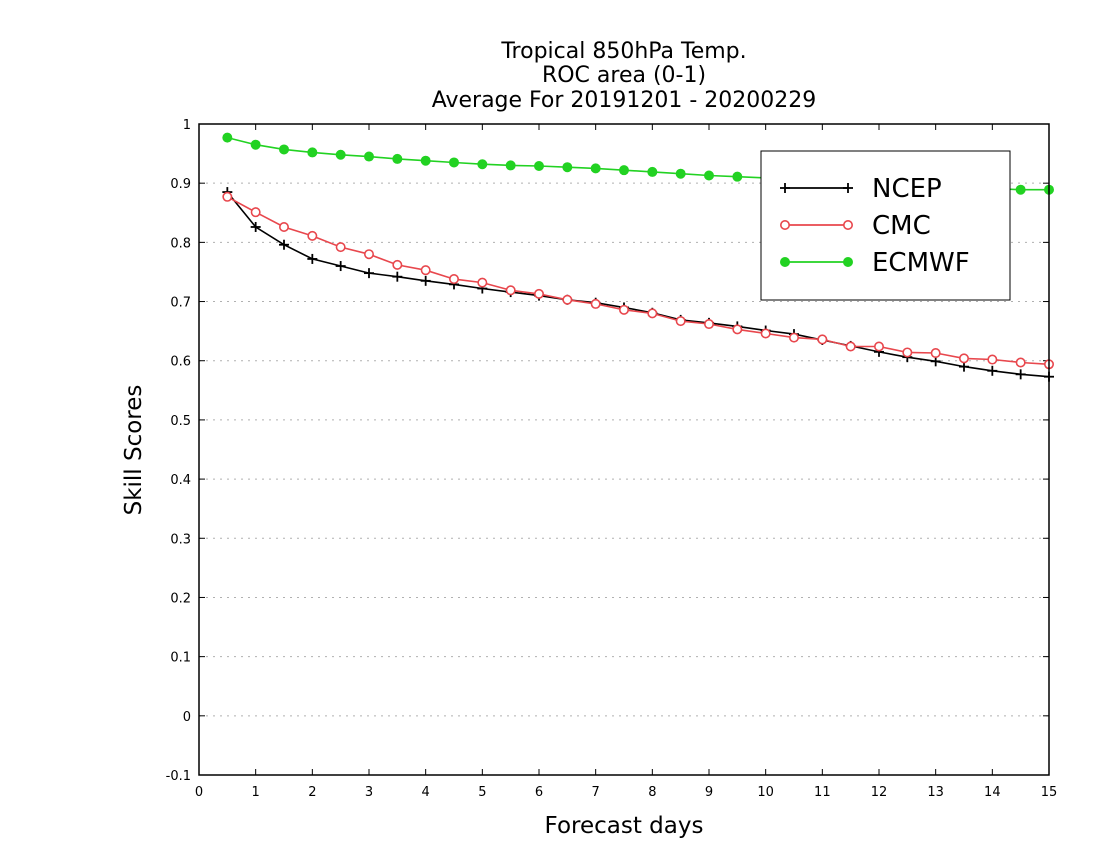  What do you see at coordinates (624, 100) in the screenshot?
I see `chart-title-line-3: Average For 20191201 - 20200229` at bounding box center [624, 100].